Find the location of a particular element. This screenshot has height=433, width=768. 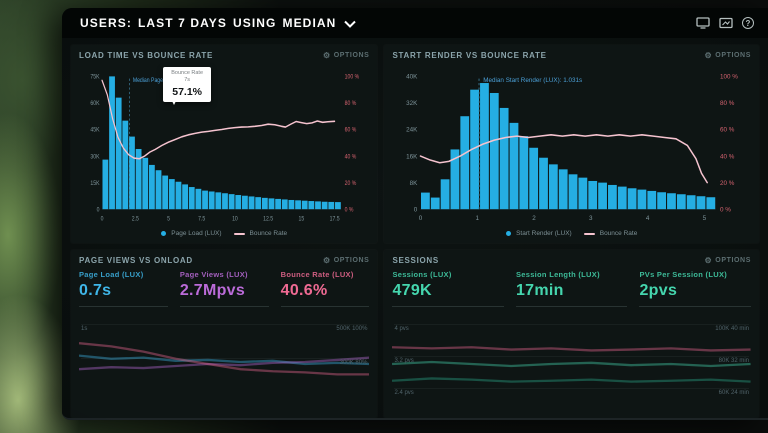

svg-text: 15 is located at coordinates (302, 219).